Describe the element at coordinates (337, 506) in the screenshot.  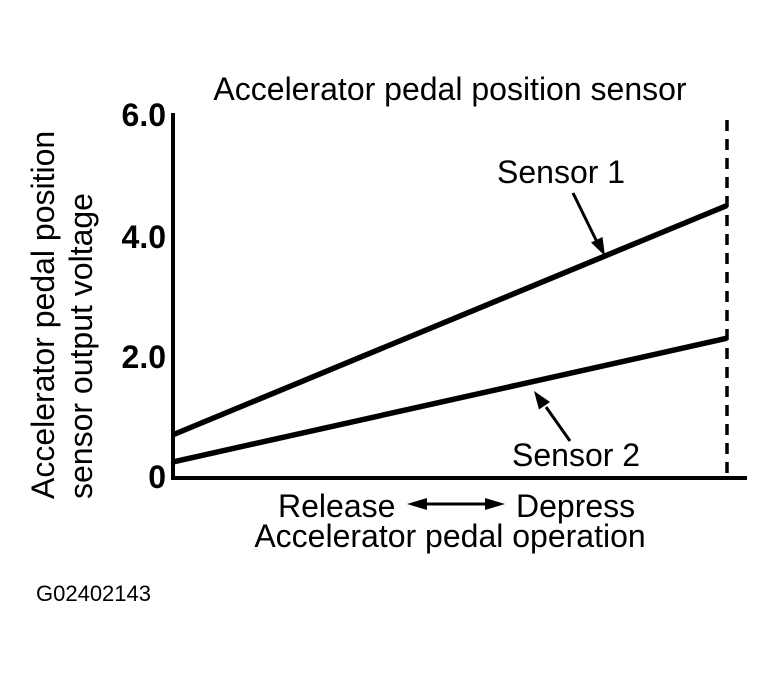
I see `release-label: Release` at that location.